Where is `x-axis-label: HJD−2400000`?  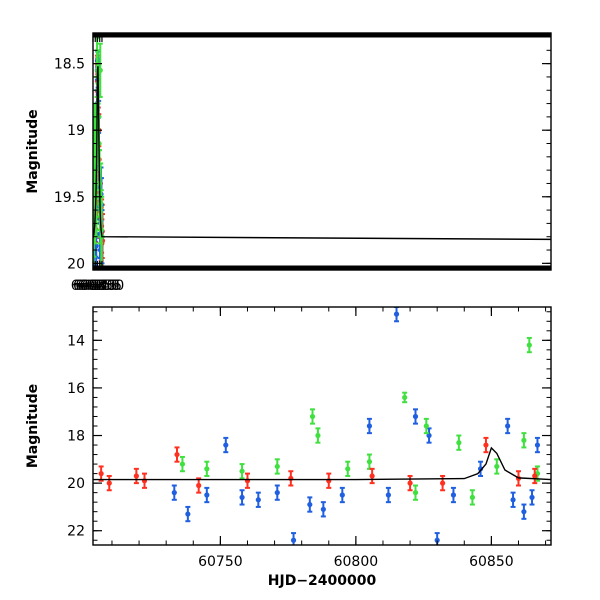 x-axis-label: HJD−2400000 is located at coordinates (322, 581).